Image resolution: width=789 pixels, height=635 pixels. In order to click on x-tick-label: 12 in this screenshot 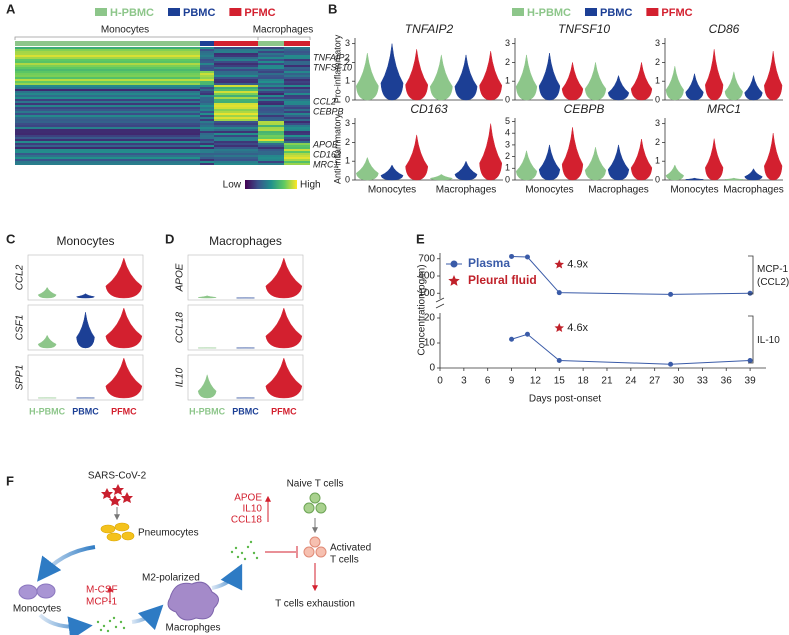, I will do `click(536, 381)`.